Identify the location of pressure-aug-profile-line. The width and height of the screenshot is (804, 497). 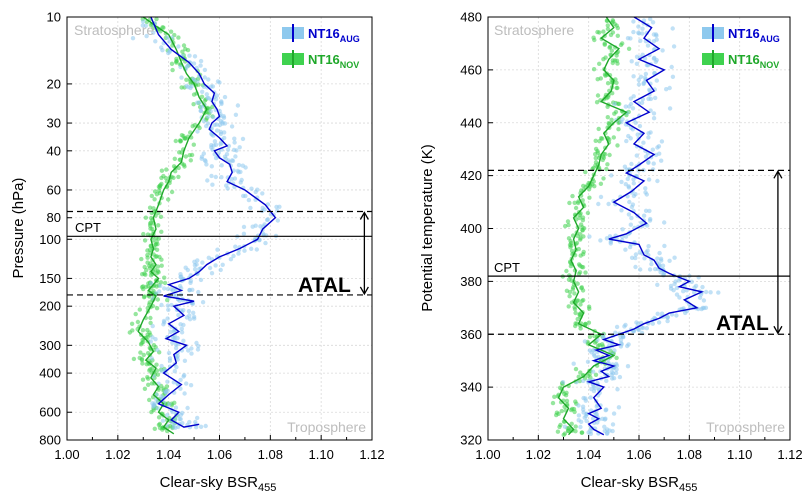
(213, 222).